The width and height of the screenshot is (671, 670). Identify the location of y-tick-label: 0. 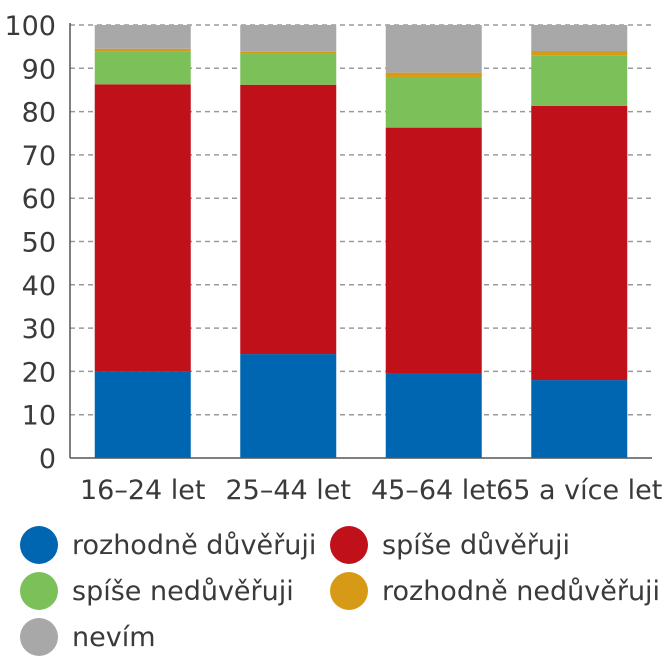
(47, 459).